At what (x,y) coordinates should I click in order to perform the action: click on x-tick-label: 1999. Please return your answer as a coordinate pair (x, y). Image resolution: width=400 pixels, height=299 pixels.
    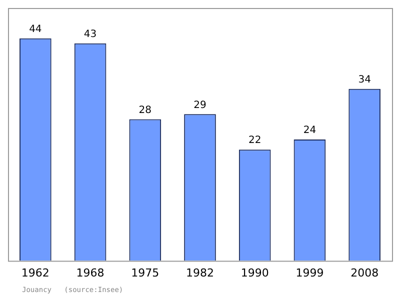
    Looking at the image, I should click on (310, 273).